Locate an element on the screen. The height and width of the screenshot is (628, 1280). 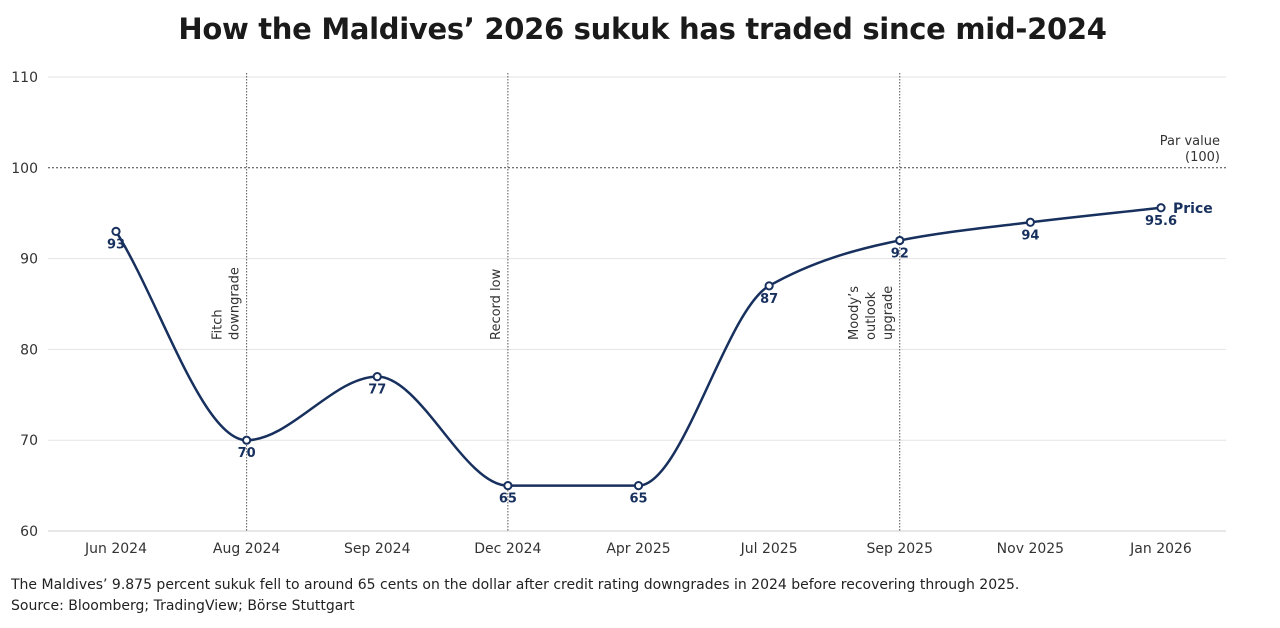
x-tick-label: Dec 2024 is located at coordinates (507, 549).